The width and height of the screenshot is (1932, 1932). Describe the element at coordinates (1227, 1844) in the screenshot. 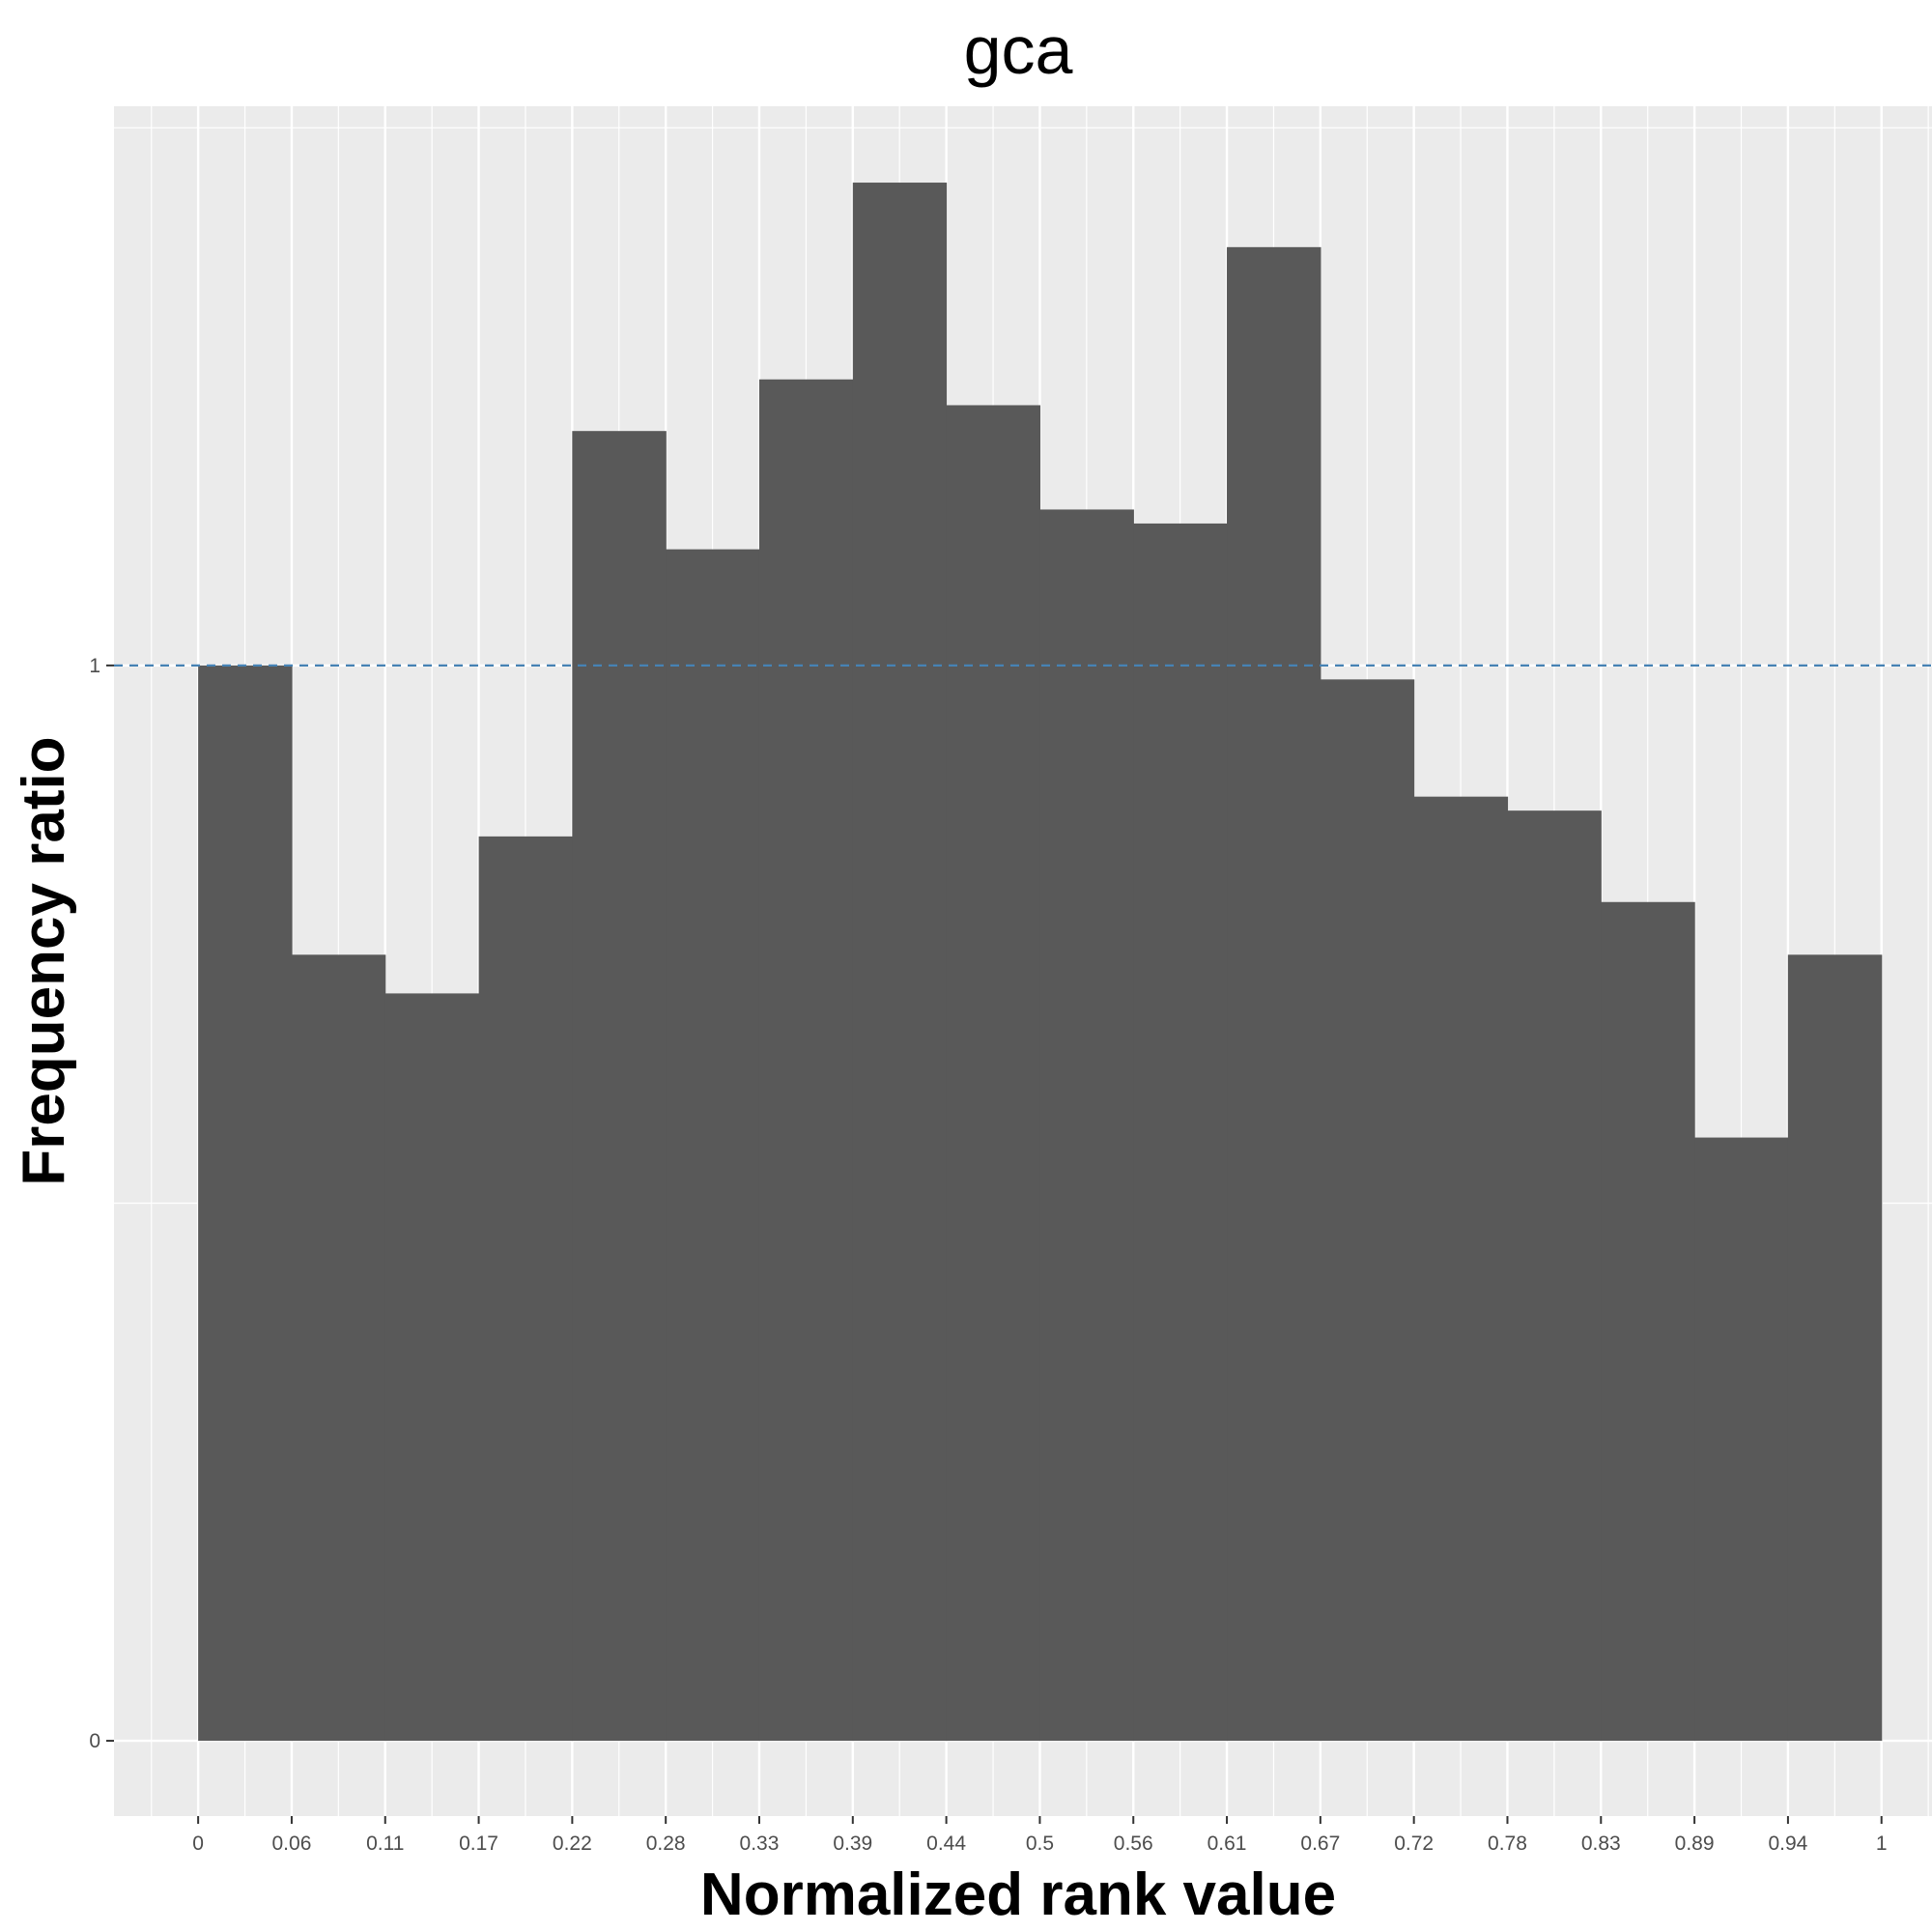

I see `x-tick-label: 0.61` at that location.